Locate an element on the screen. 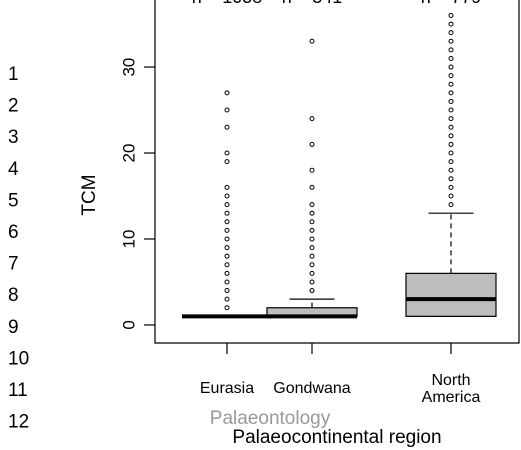  line-number: 4 is located at coordinates (13, 169).